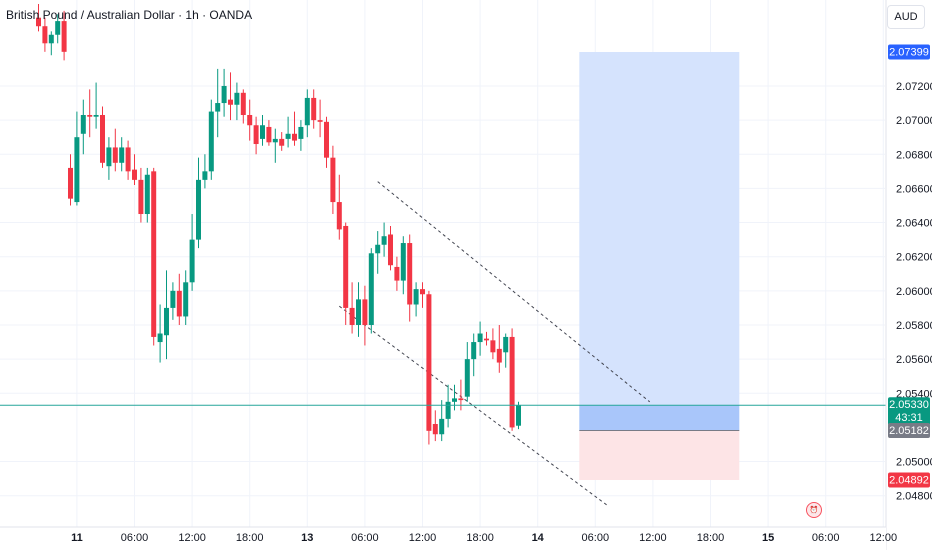  Describe the element at coordinates (814, 510) in the screenshot. I see `alert-clock-icon: ⏰` at that location.